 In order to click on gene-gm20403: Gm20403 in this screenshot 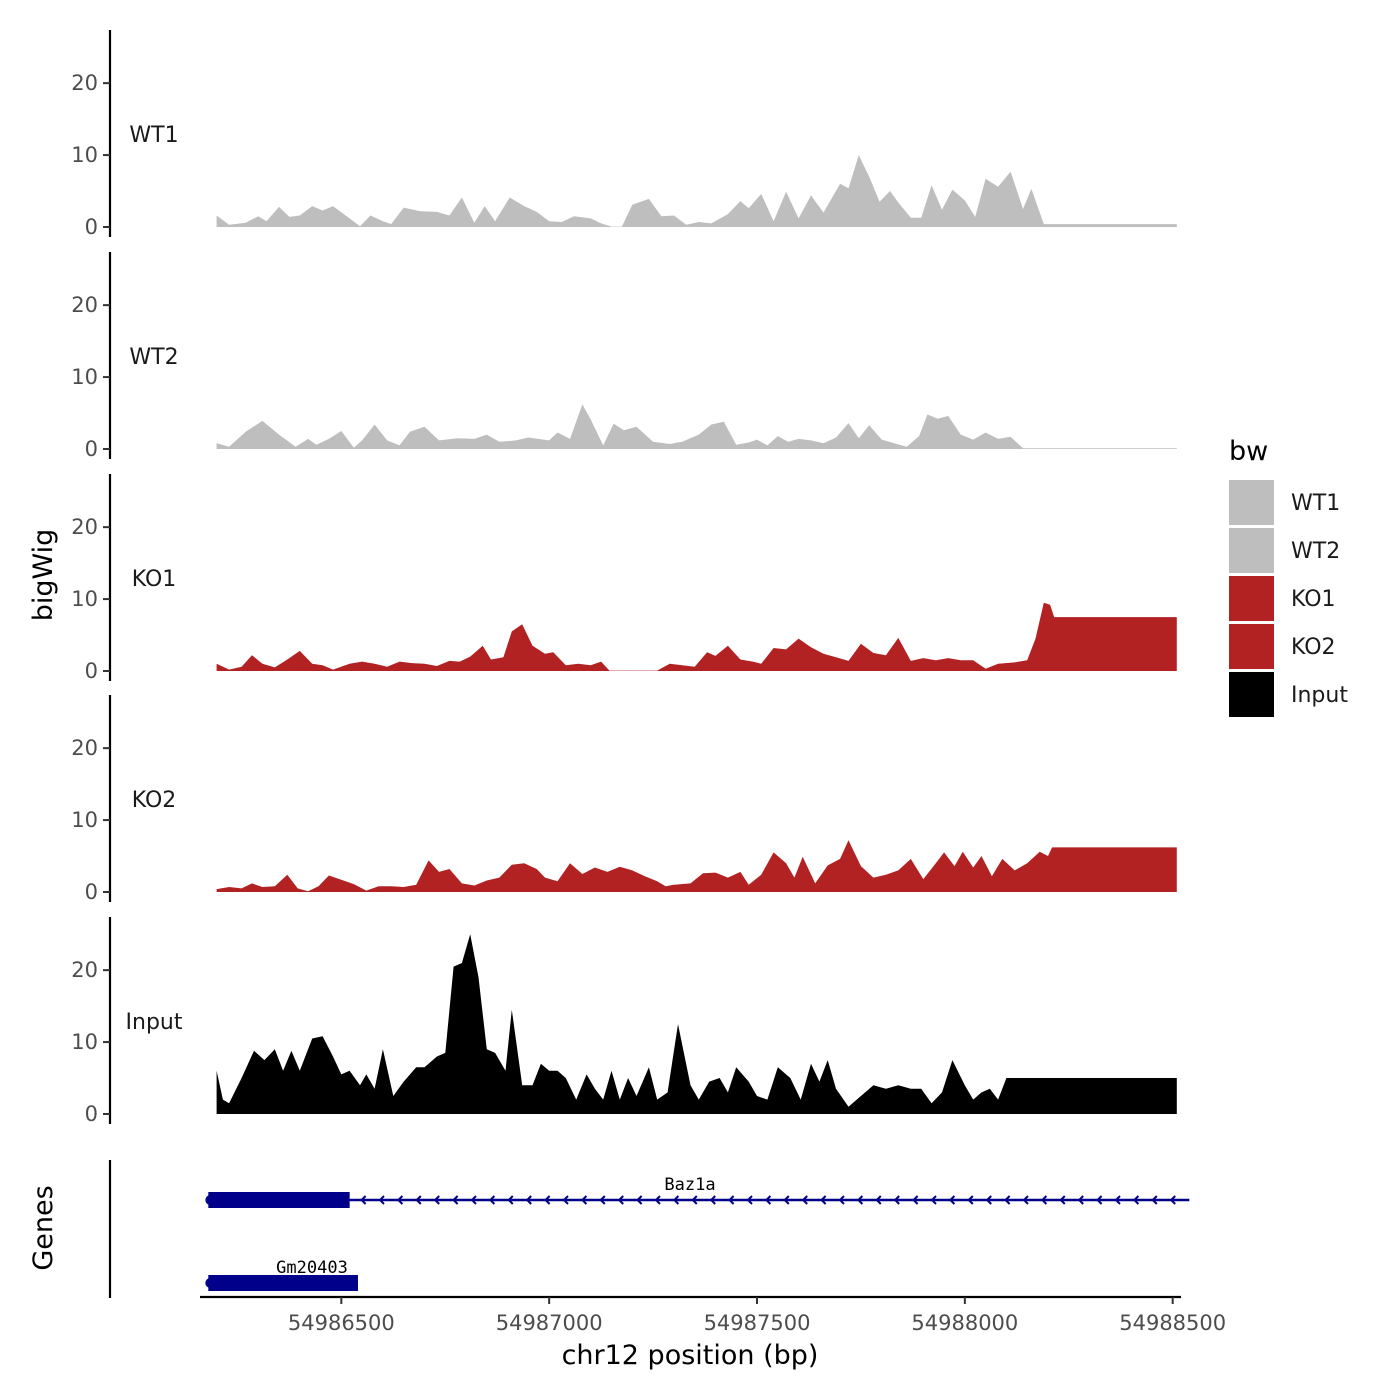, I will do `click(281, 1274)`.